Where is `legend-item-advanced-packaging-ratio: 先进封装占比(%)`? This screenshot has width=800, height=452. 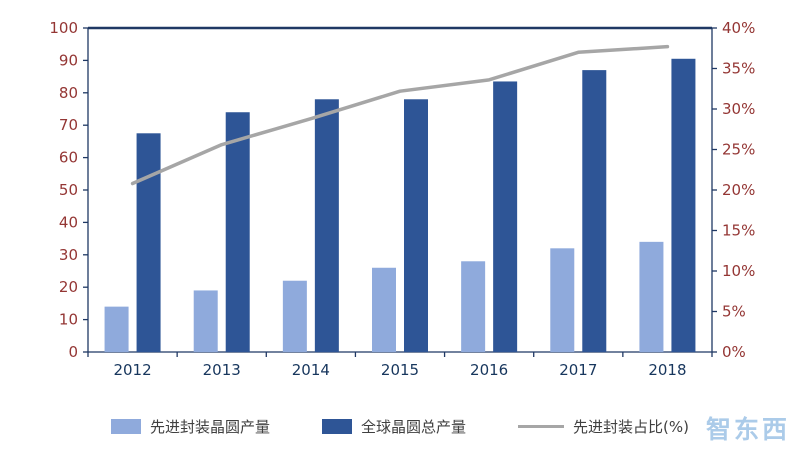
legend-item-advanced-packaging-ratio: 先进封装占比(%) is located at coordinates (603, 426).